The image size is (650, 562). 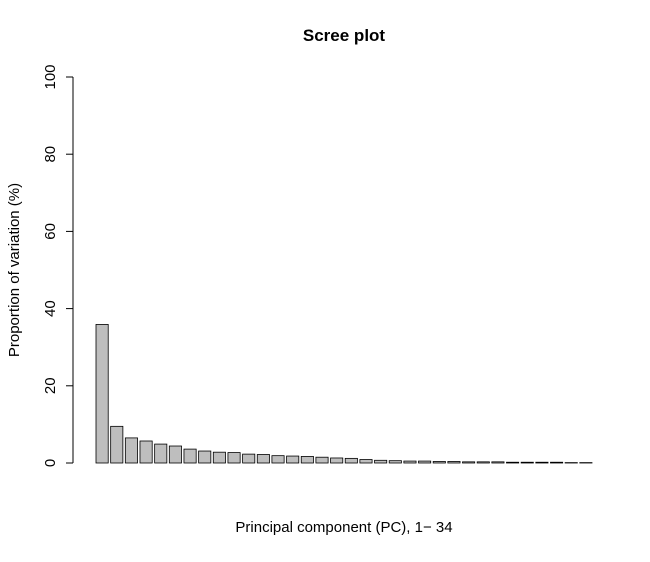 What do you see at coordinates (50, 154) in the screenshot?
I see `y-tick-label: 80` at bounding box center [50, 154].